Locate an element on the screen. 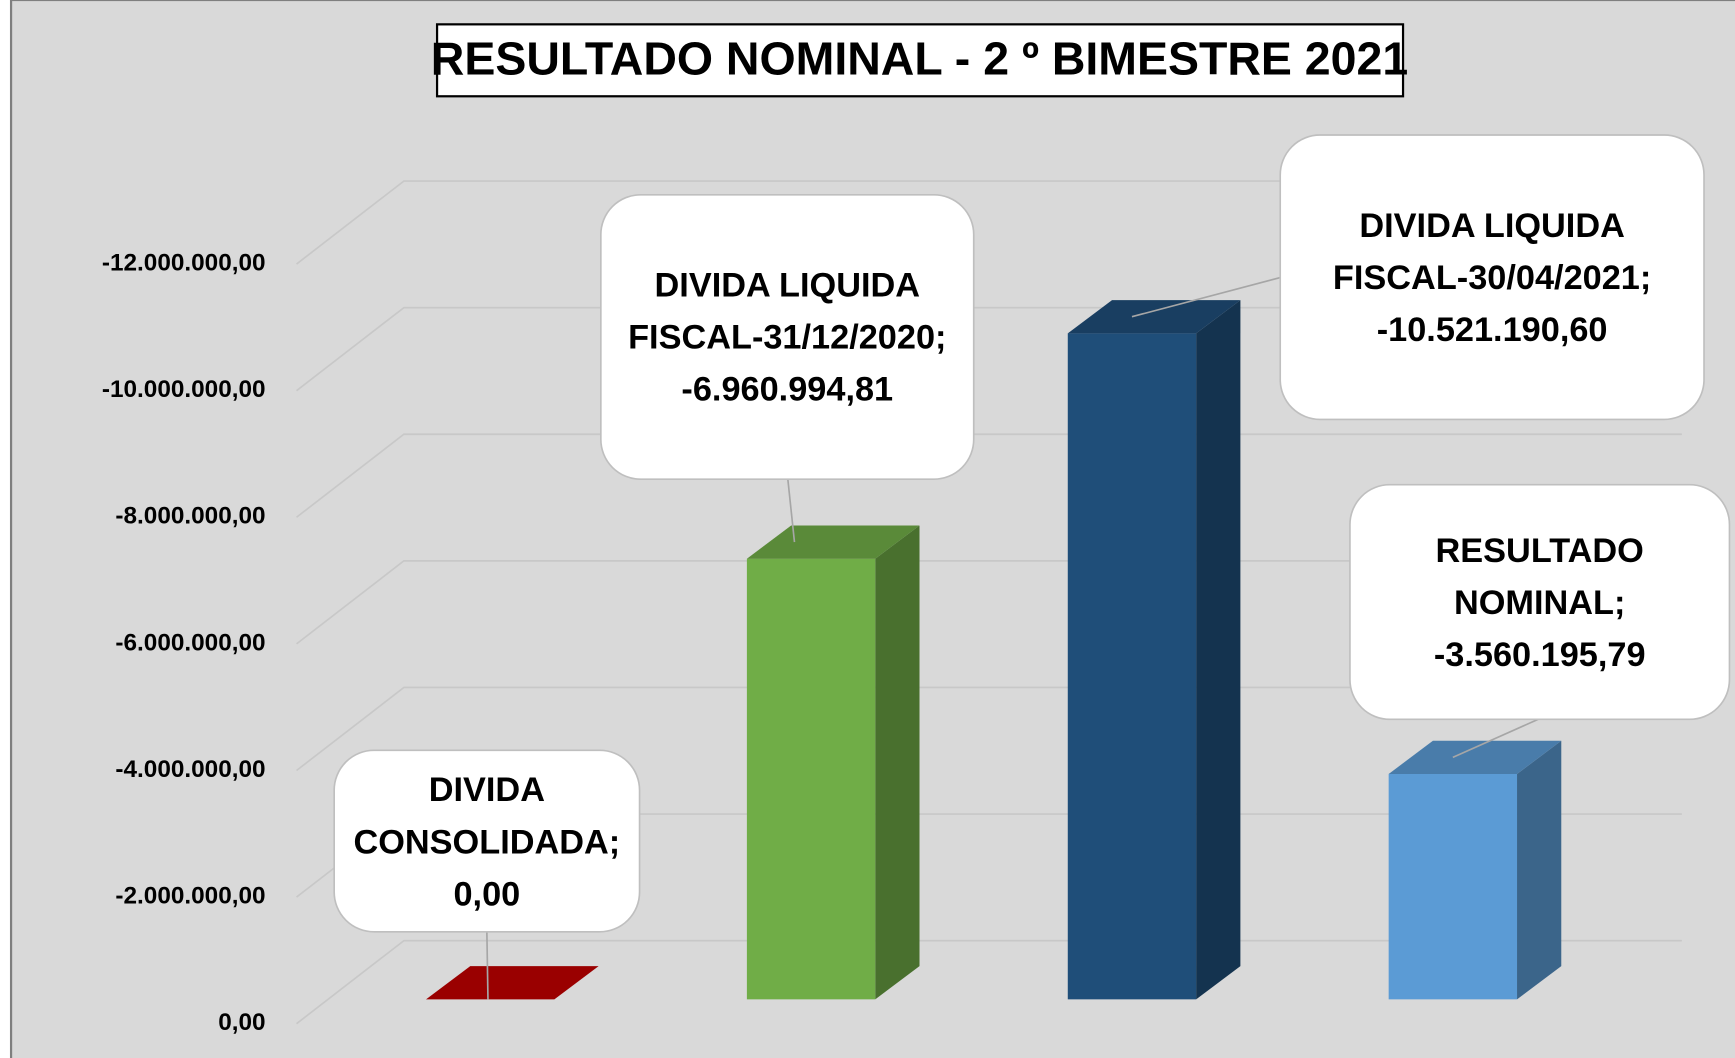 The height and width of the screenshot is (1058, 1735). chart-title: RESULTADO NOMINAL - 2 º BIMESTRE 2021 is located at coordinates (919, 58).